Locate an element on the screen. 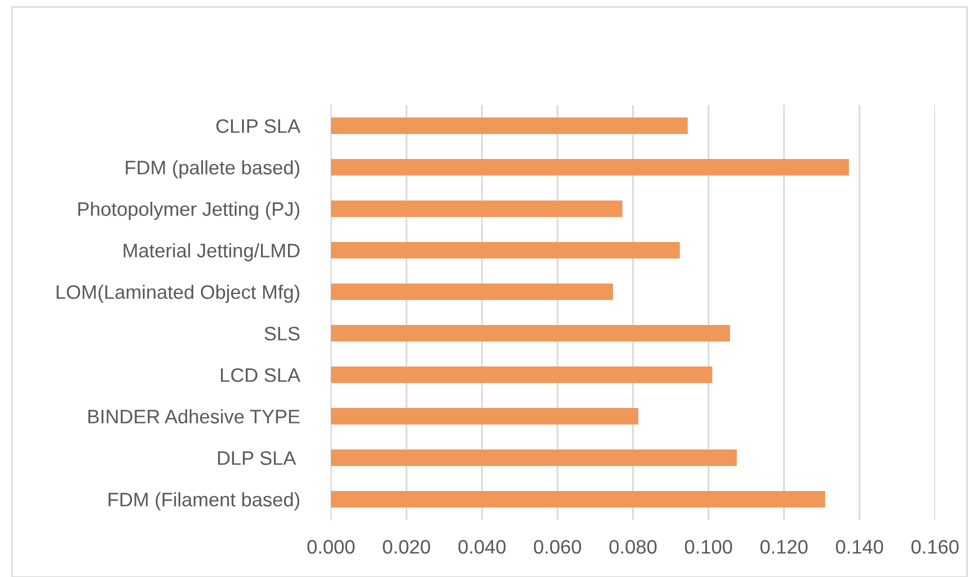 Image resolution: width=968 pixels, height=577 pixels. x-tick-label: 0.160 is located at coordinates (935, 547).